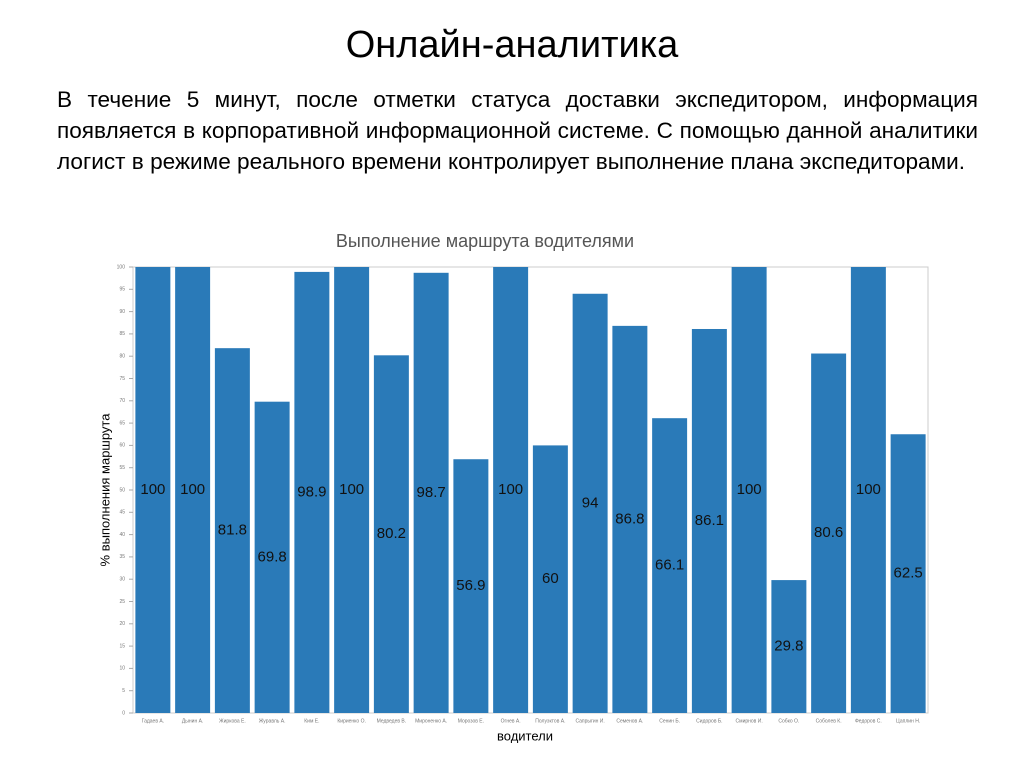 This screenshot has height=768, width=1024. Describe the element at coordinates (868, 721) in the screenshot. I see `x-tick-label: Федоров С.` at that location.